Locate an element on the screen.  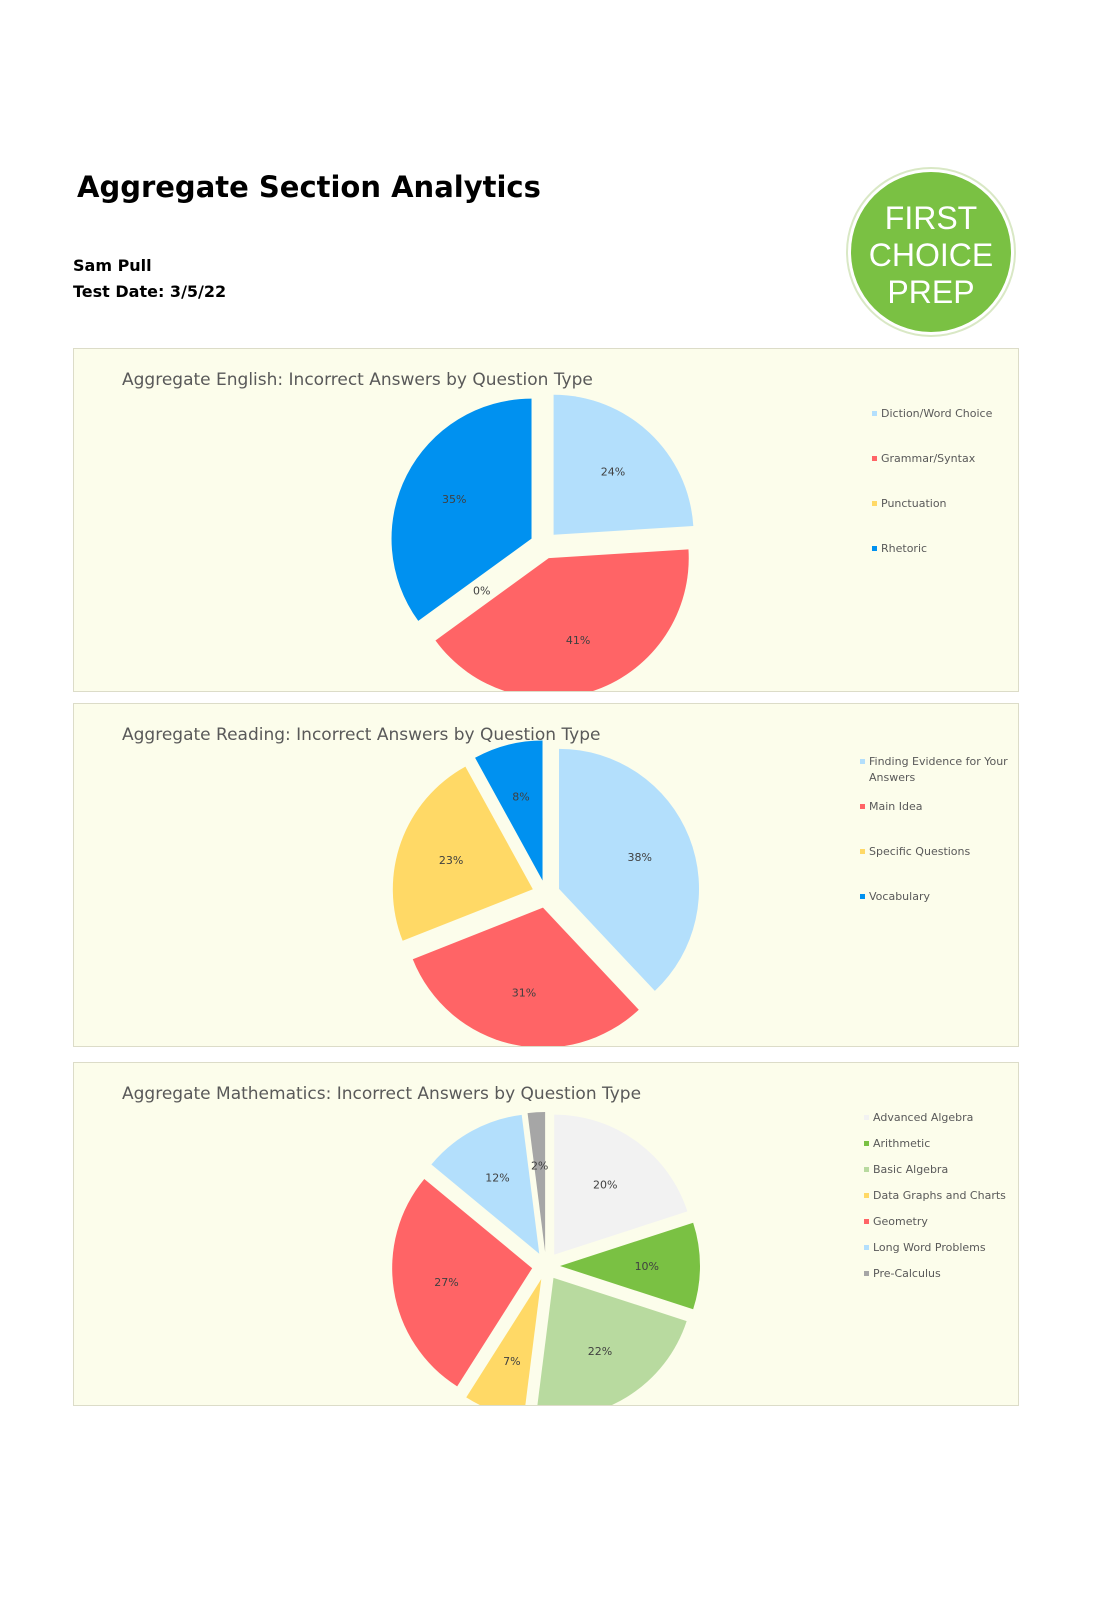
legend-swatch-geometry is located at coordinates (866, 1221).